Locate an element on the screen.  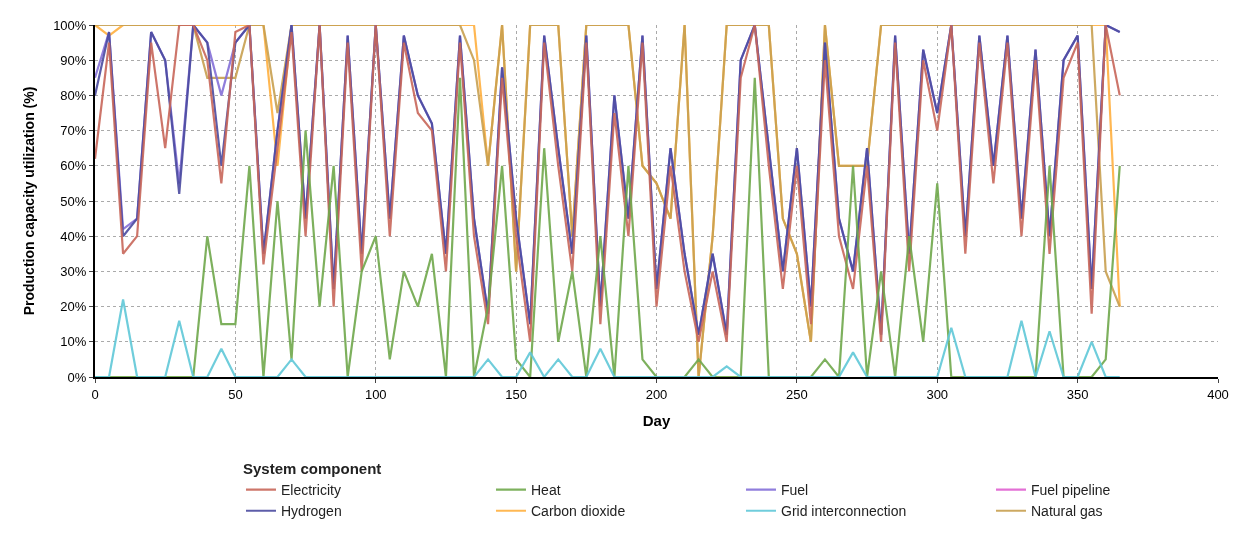
y-tick-label: 10% is located at coordinates (73, 342).